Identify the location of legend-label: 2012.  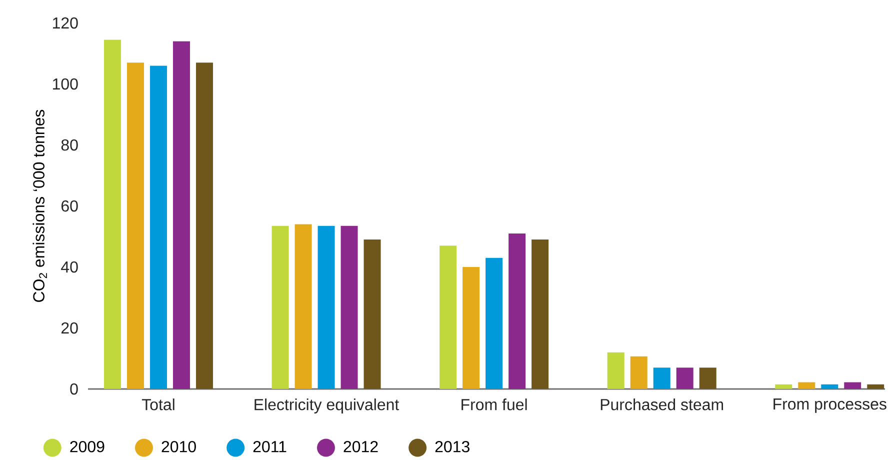
(361, 446).